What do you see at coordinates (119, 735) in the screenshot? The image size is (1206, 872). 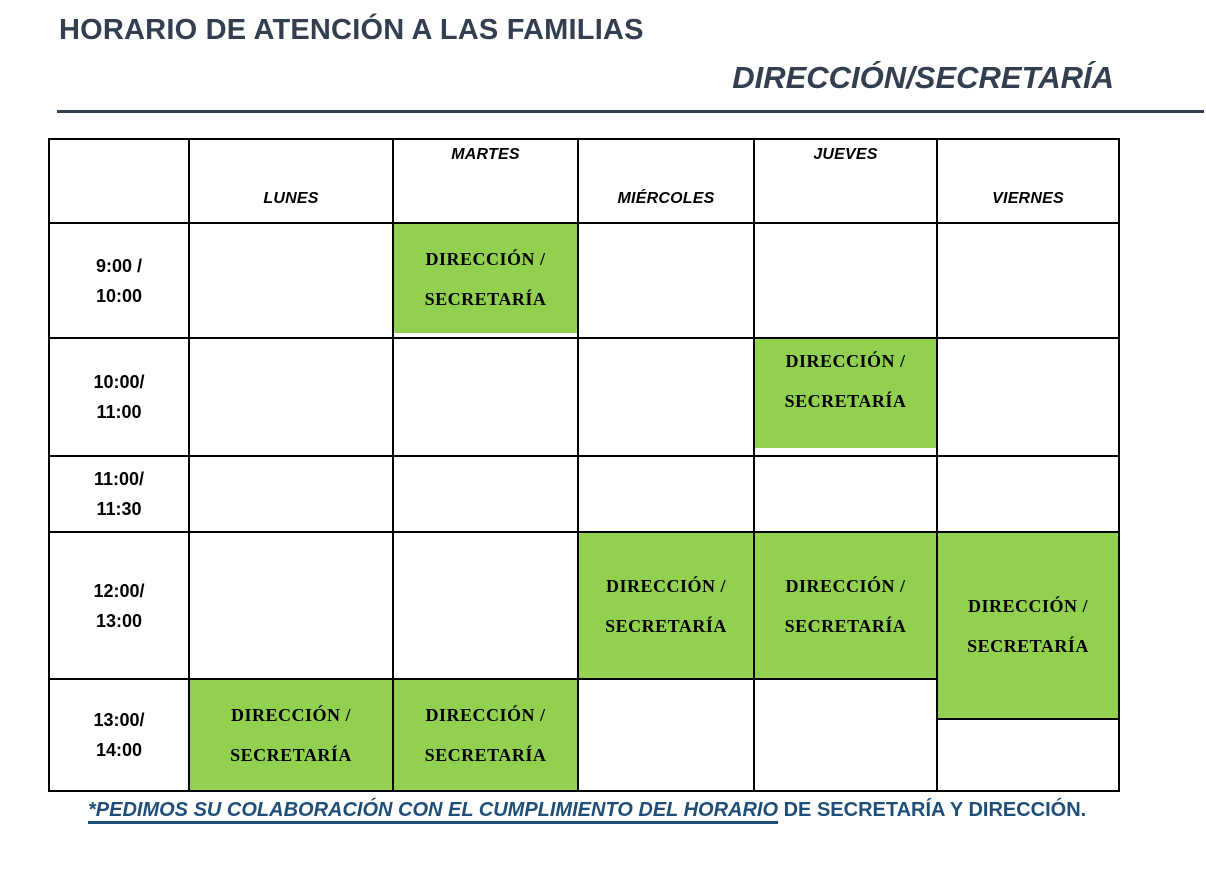 I see `time-slot-1300-1400: 13:00/ 14:00` at bounding box center [119, 735].